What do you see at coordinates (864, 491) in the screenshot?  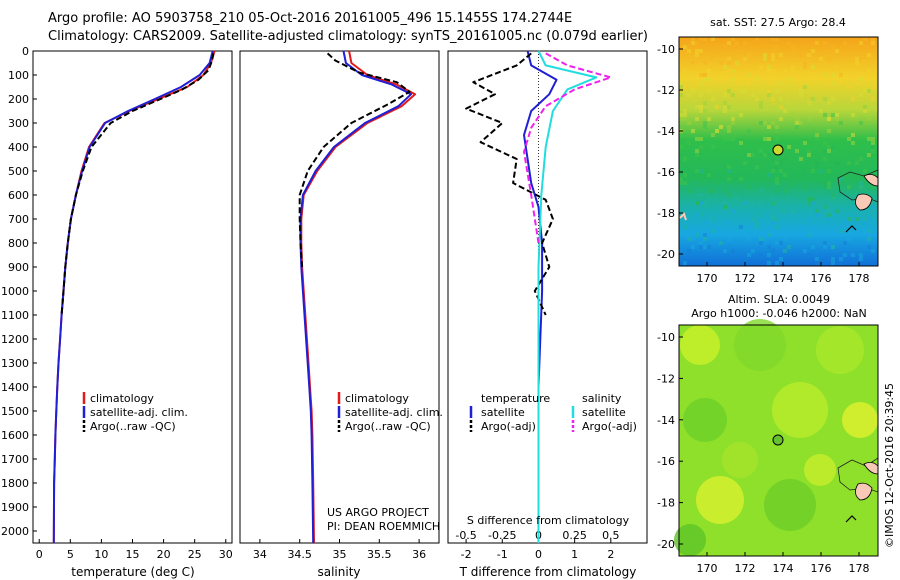 I see `island` at bounding box center [864, 491].